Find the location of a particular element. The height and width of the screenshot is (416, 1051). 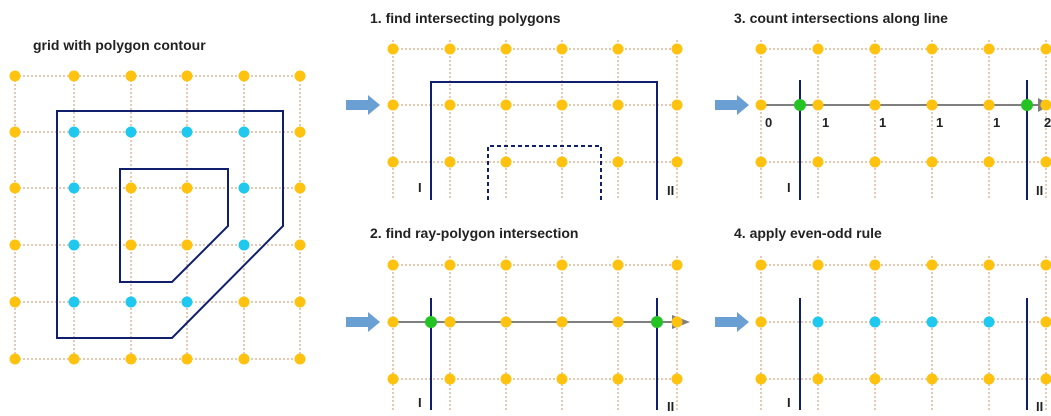

step1-polygon-inner is located at coordinates (544, 172).